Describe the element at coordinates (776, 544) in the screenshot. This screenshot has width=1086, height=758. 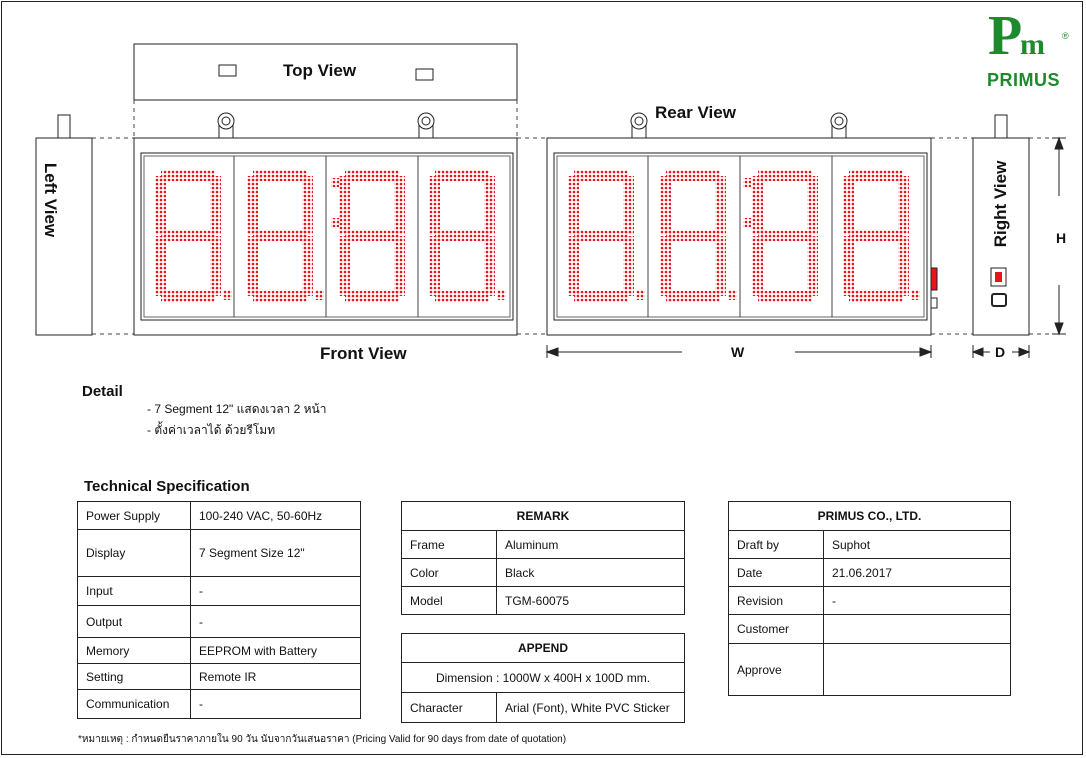
I see `company-label: Draft by` at that location.